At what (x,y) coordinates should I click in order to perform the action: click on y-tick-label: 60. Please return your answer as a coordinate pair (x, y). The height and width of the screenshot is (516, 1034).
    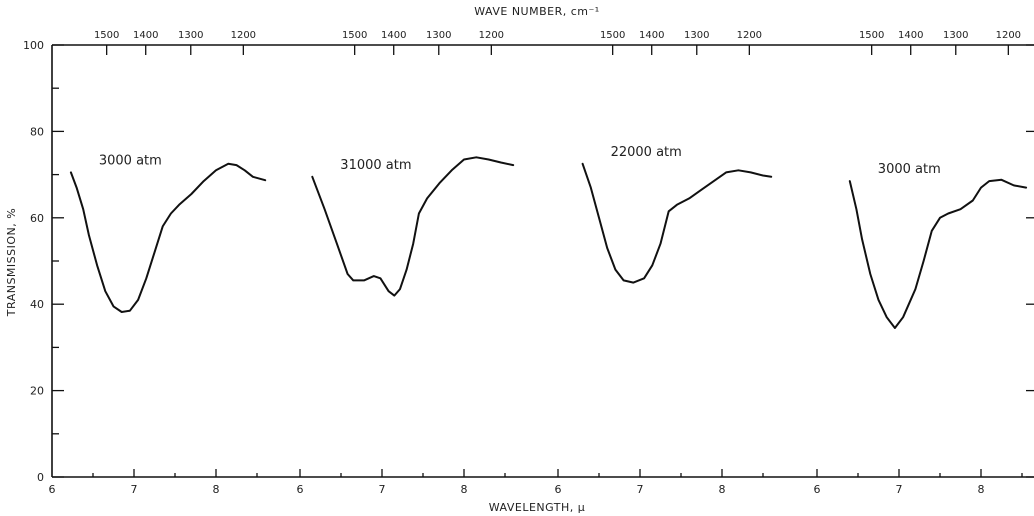
    Looking at the image, I should click on (37, 218).